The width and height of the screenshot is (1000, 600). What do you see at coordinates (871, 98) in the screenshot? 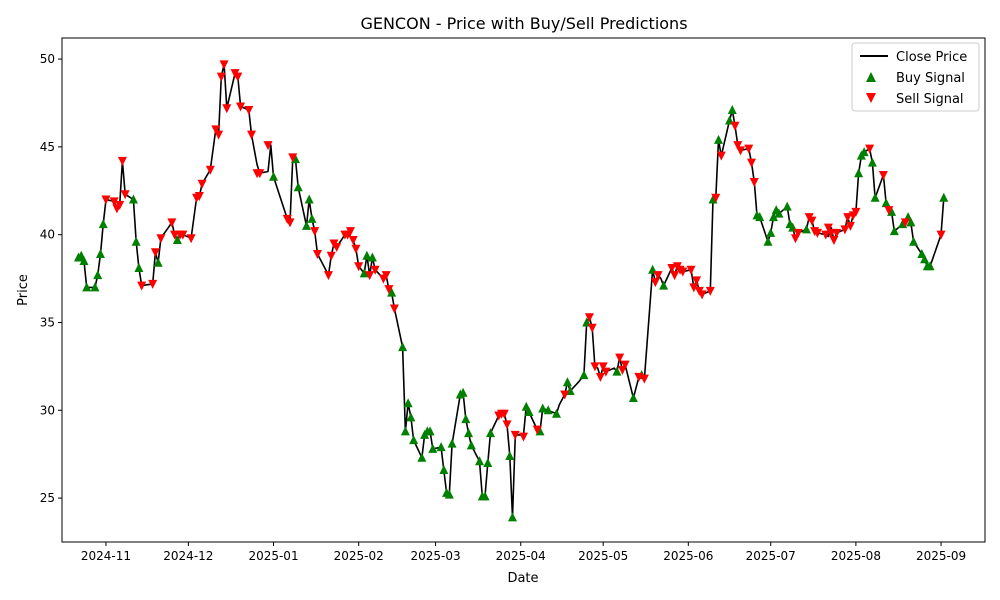
I see `legend-sell-marker` at bounding box center [871, 98].